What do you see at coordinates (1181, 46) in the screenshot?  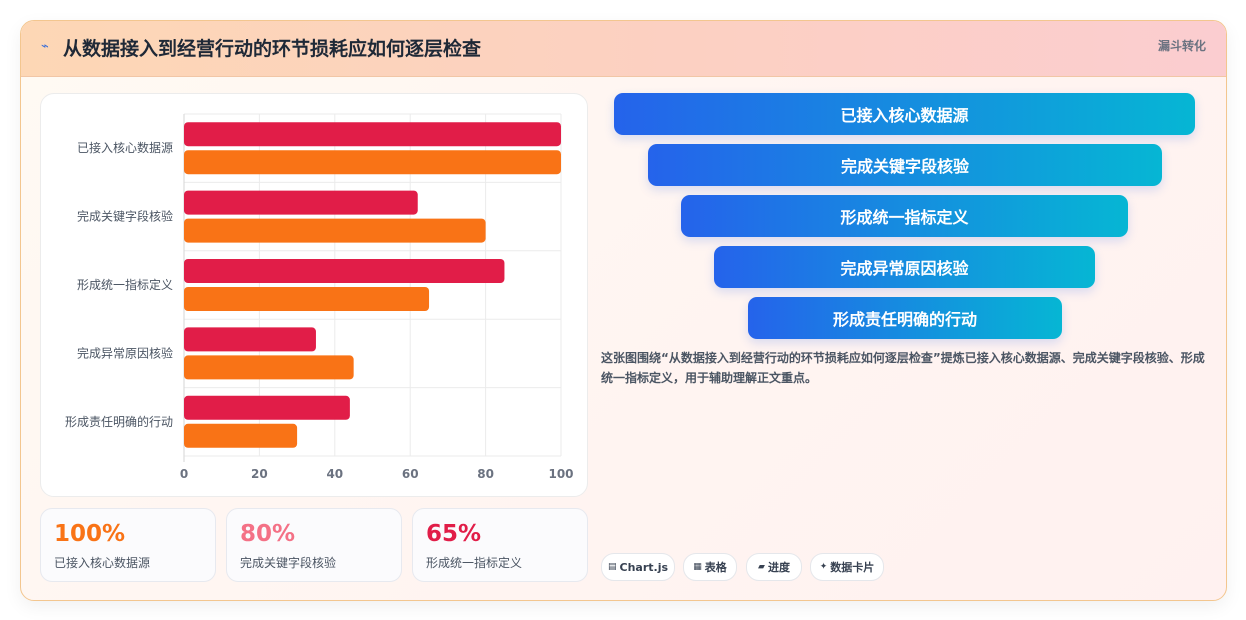 I see `category-tag: 漏斗转化` at bounding box center [1181, 46].